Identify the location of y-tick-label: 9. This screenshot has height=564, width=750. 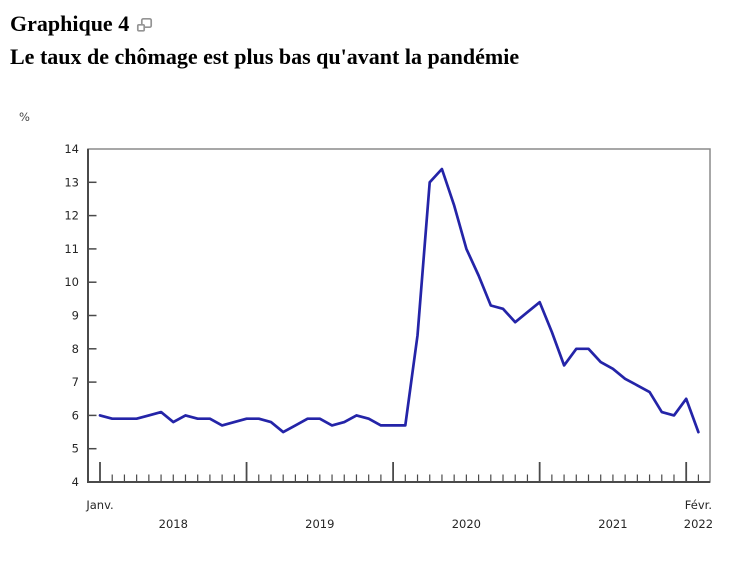
(75, 316).